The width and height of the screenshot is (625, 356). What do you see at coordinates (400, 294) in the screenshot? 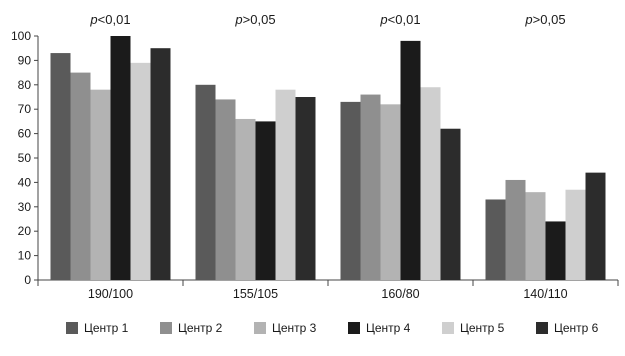
I see `x-tick-label: 160/80` at bounding box center [400, 294].